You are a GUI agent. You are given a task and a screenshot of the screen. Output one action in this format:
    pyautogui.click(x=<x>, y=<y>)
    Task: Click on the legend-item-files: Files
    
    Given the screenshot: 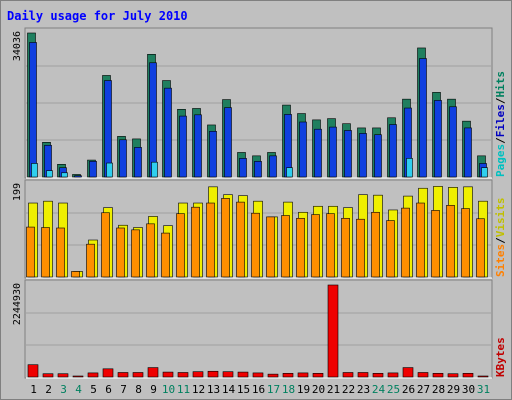 What is the action you would take?
    pyautogui.click(x=500, y=120)
    